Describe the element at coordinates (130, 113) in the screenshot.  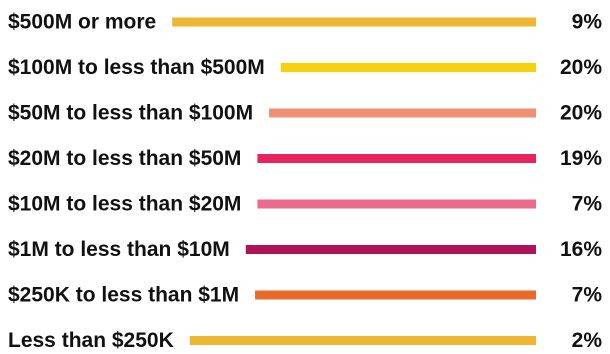
I see `category-label: $50M to less than $100M` at that location.